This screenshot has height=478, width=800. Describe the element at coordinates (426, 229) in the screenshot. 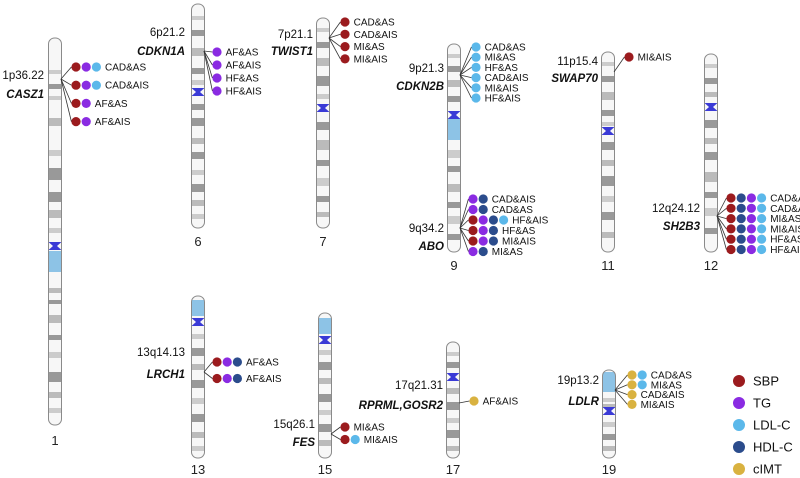

I see `cytoband-label: 9q34.2` at that location.